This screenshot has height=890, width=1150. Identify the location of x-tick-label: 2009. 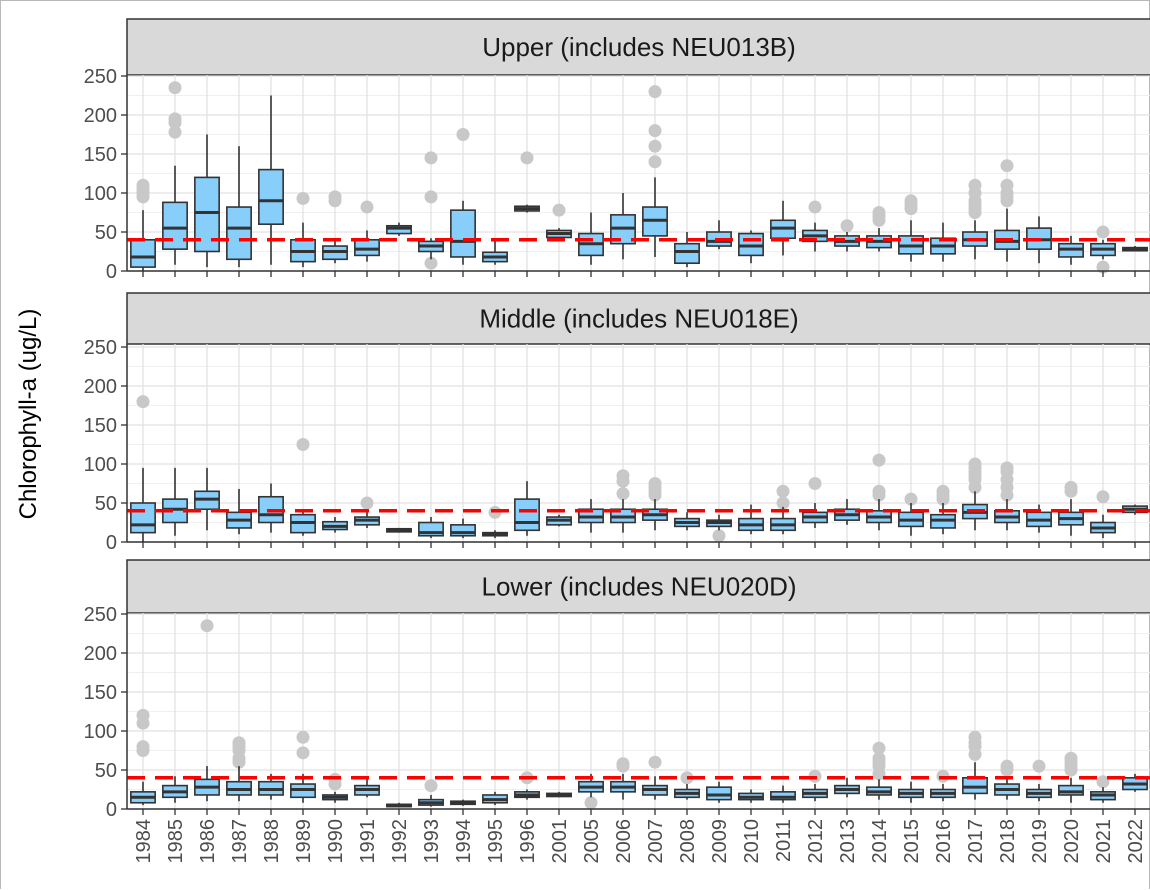
(720, 841).